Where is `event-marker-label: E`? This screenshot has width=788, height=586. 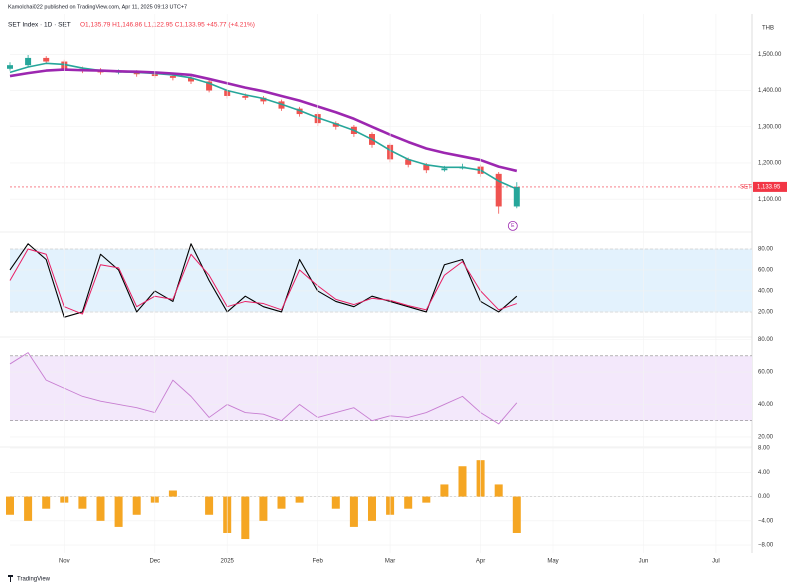 event-marker-label: E is located at coordinates (513, 226).